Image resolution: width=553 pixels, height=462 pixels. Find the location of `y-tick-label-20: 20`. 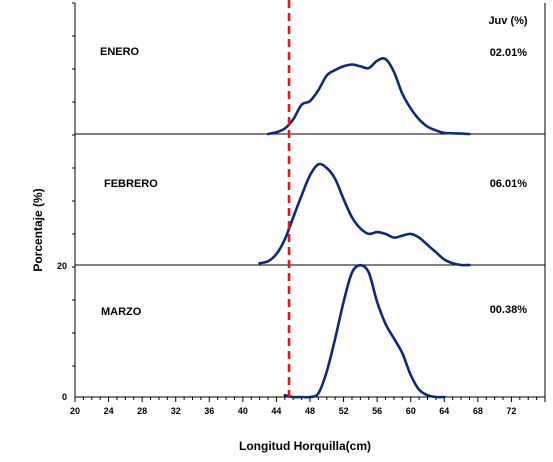

y-tick-label-20: 20 is located at coordinates (62, 266).